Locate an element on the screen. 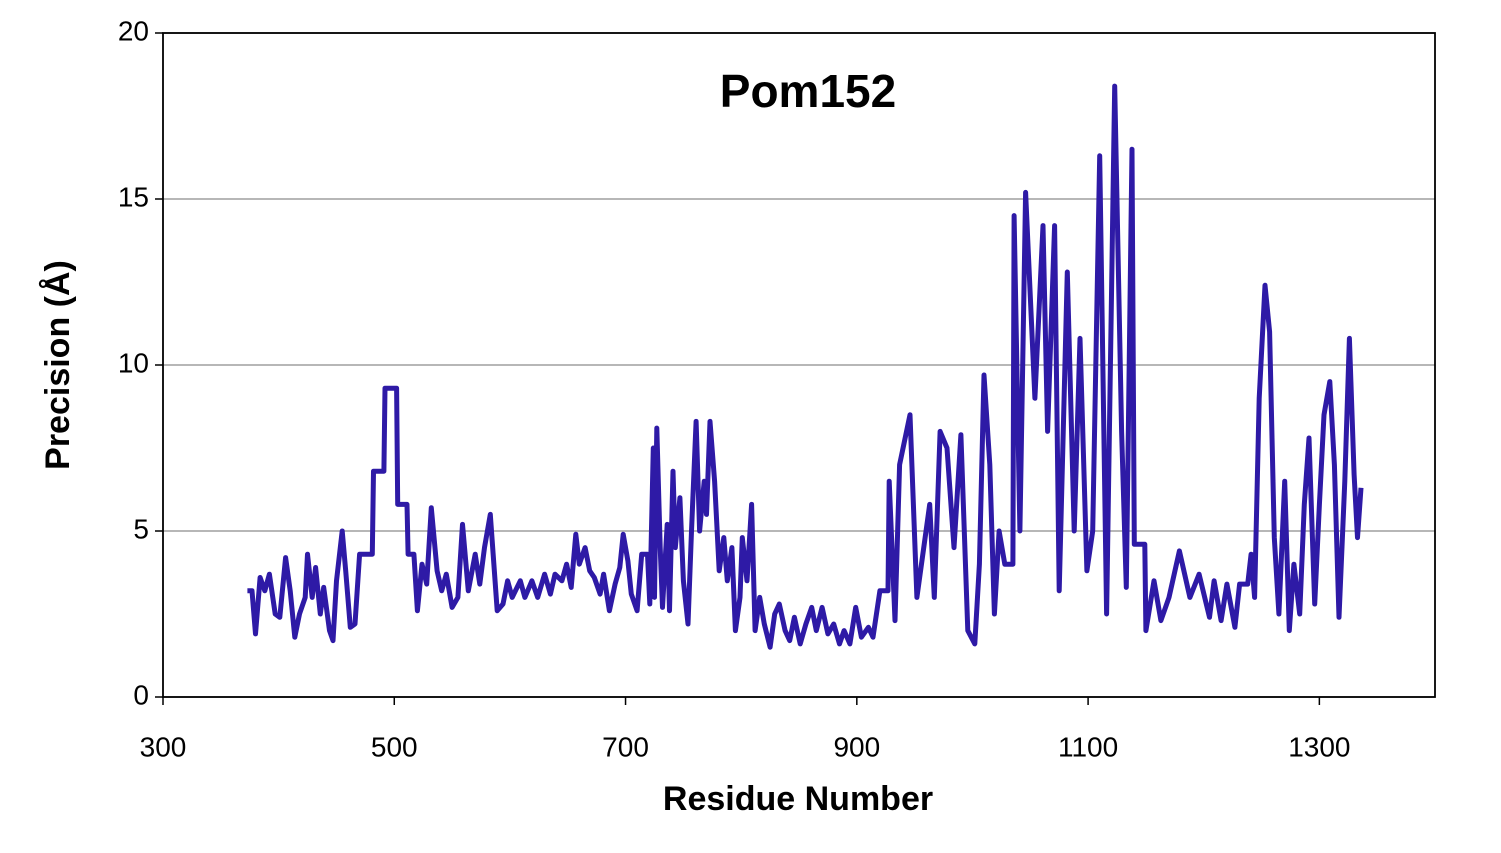 The image size is (1501, 853). y-axis-title: Precision (Å) is located at coordinates (58, 365).